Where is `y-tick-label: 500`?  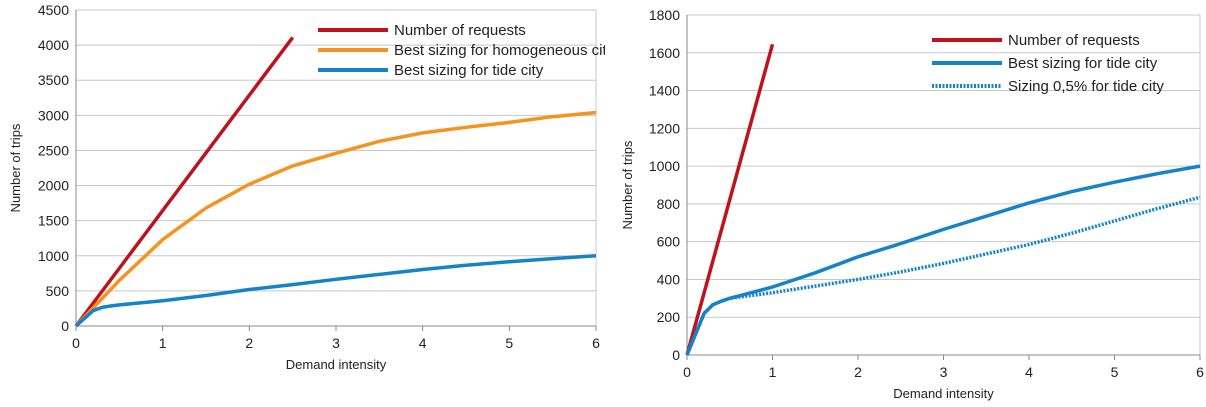
y-tick-label: 500 is located at coordinates (58, 291).